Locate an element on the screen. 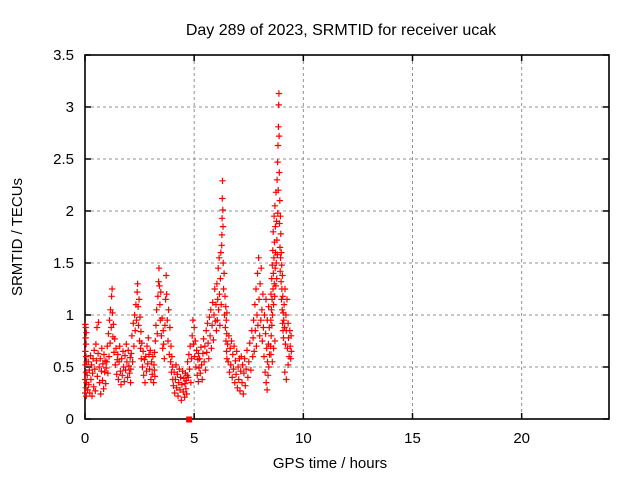  x-tick-label: 15 is located at coordinates (412, 438).